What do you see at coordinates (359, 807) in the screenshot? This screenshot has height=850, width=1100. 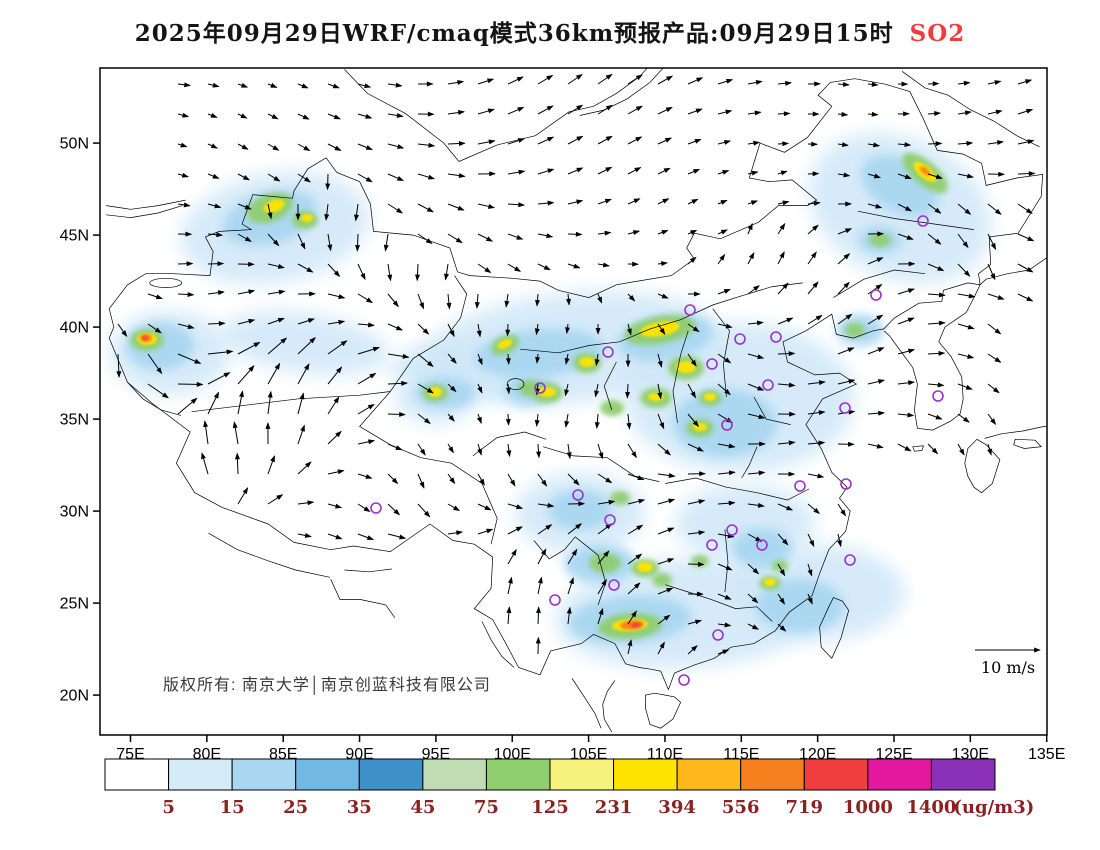 I see `colorbar-tick-label: 35` at bounding box center [359, 807].